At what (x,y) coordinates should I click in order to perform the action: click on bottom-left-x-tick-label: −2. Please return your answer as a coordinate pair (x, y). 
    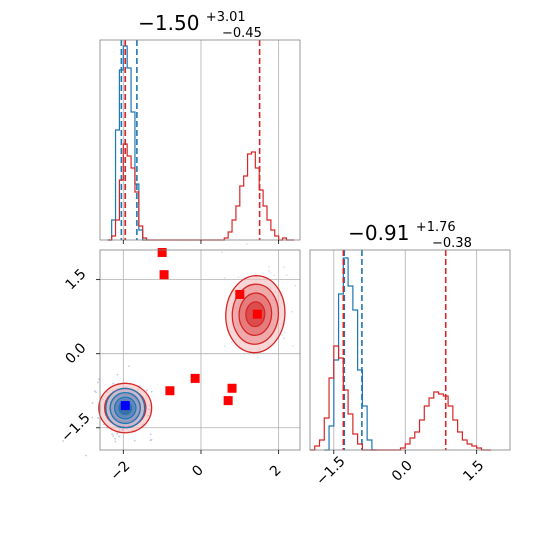
    Looking at the image, I should click on (121, 471).